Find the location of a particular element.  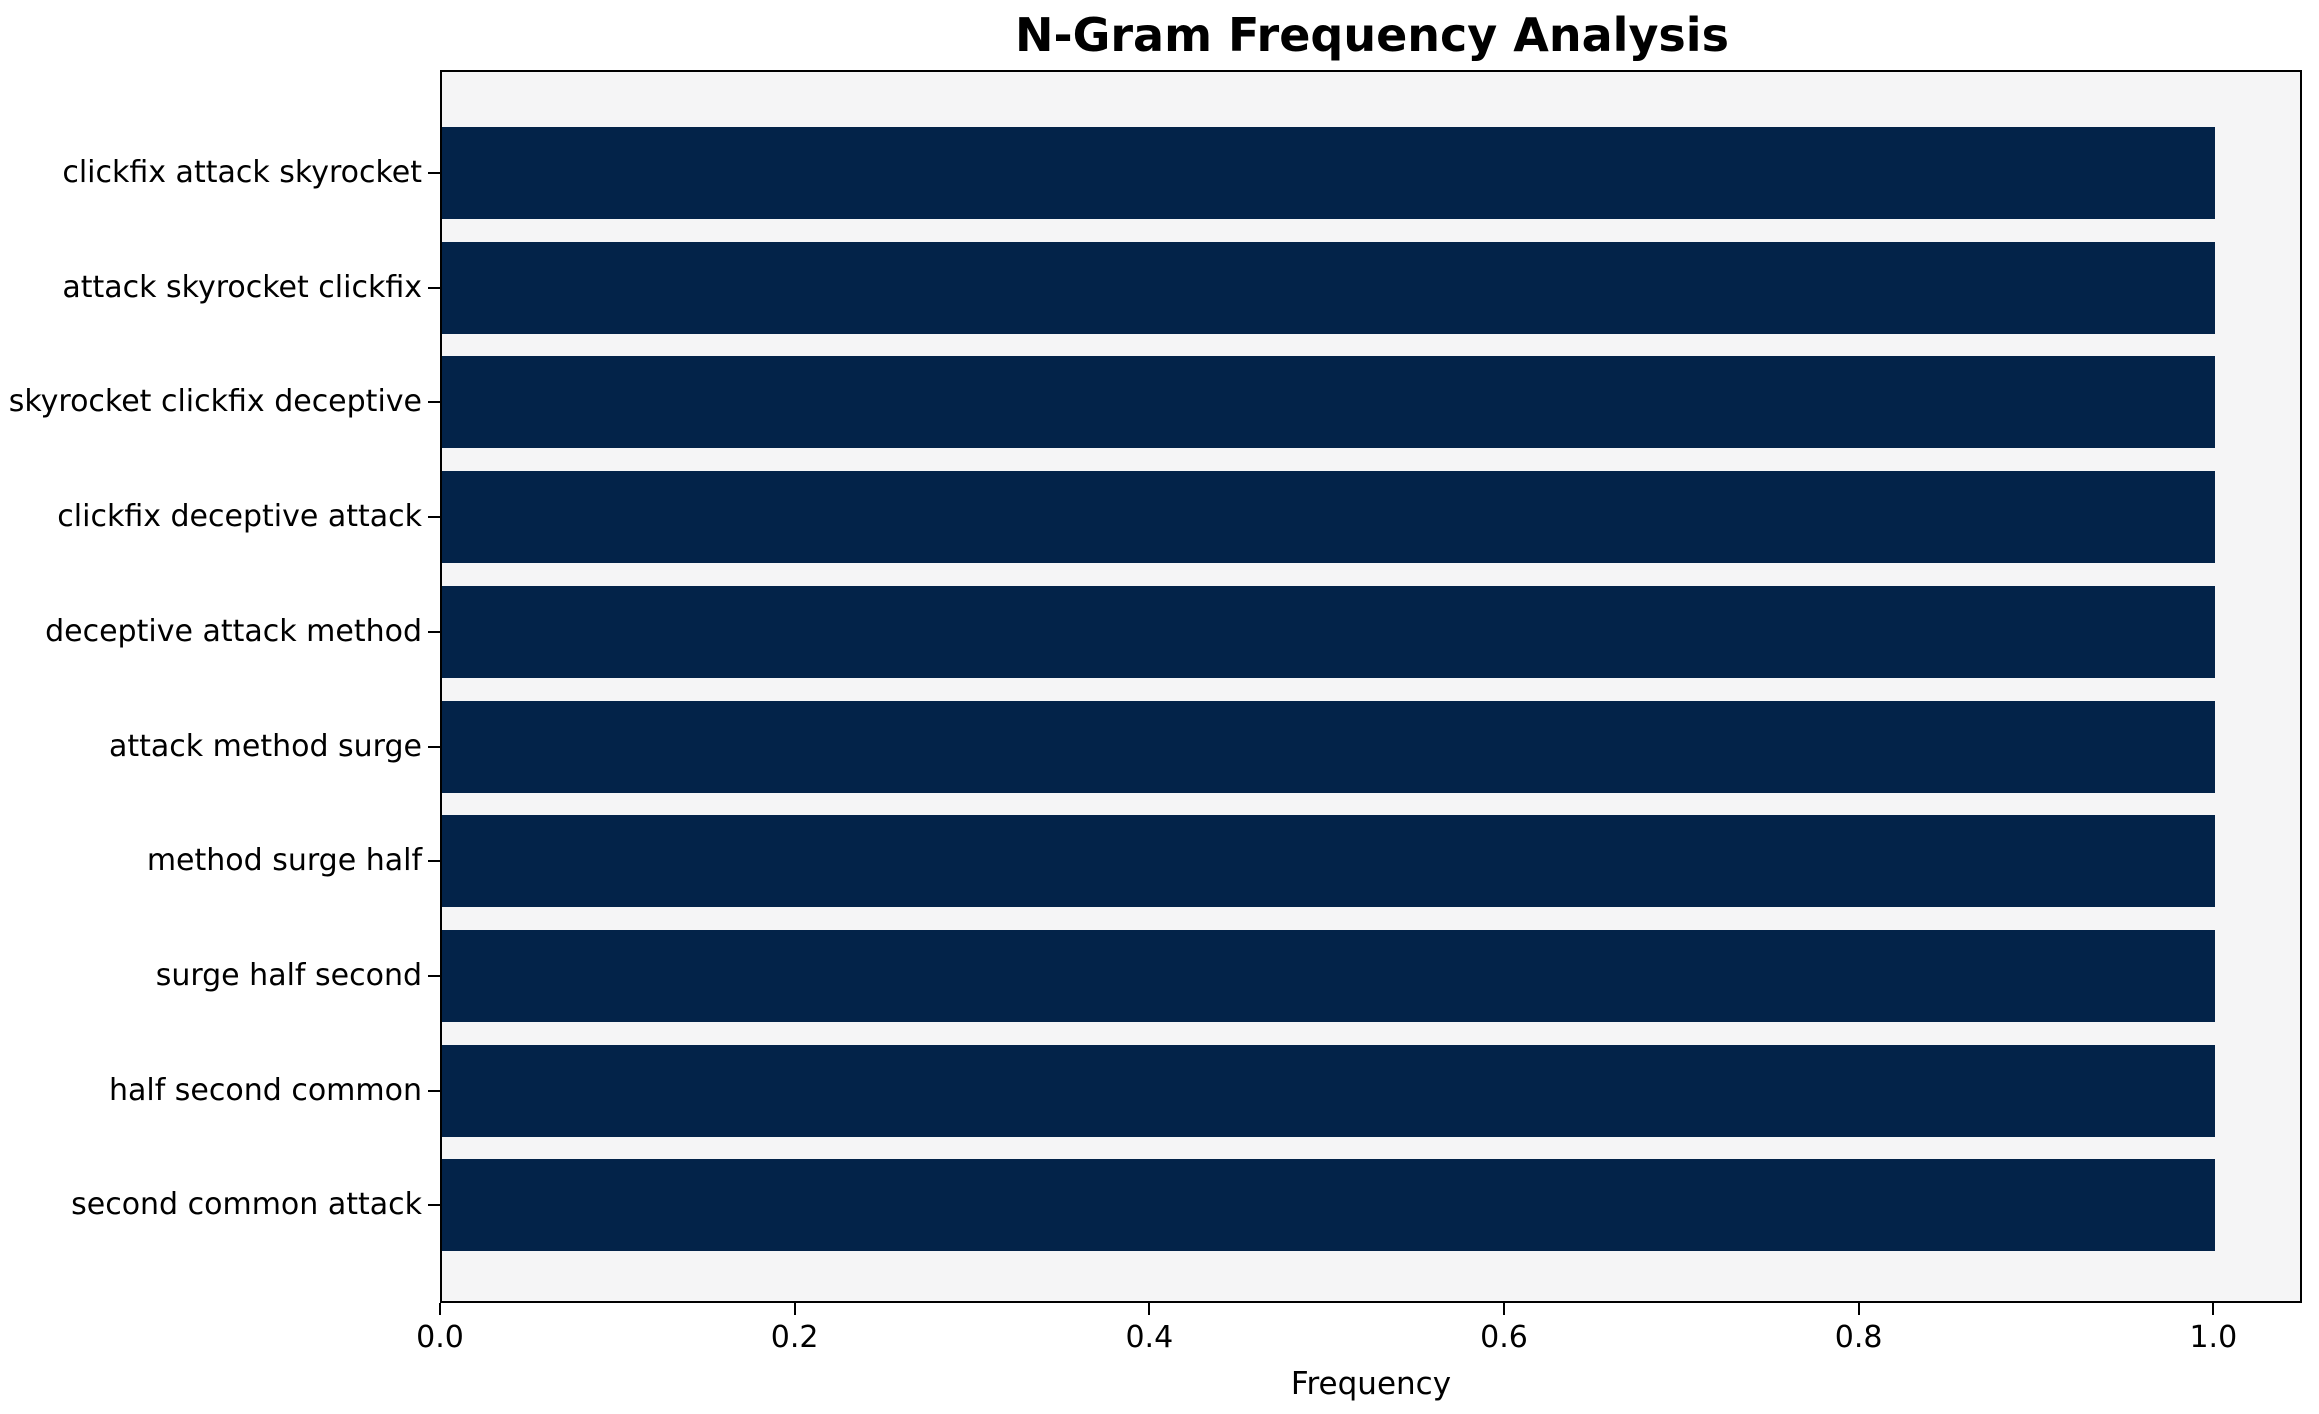

y-tick-label: second common attack is located at coordinates (246, 1205).